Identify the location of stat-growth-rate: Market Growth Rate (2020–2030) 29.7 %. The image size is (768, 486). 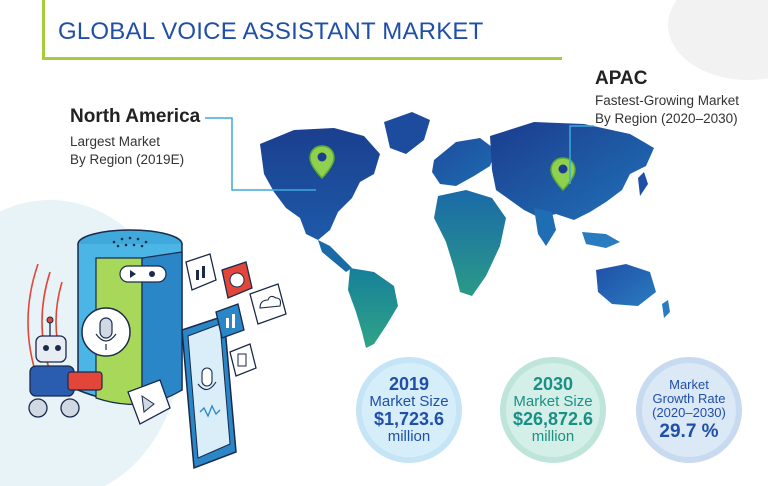
(689, 410).